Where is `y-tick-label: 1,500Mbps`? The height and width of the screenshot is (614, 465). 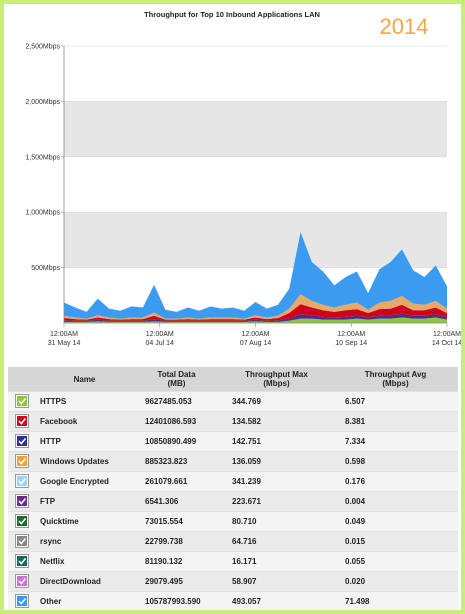
y-tick-label: 1,500Mbps is located at coordinates (42, 157).